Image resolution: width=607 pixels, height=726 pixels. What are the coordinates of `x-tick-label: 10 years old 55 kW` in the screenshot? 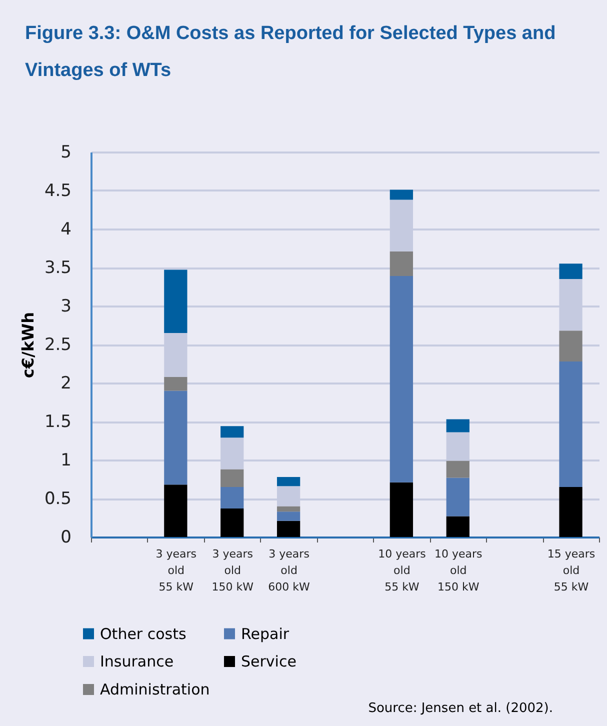 It's located at (402, 571).